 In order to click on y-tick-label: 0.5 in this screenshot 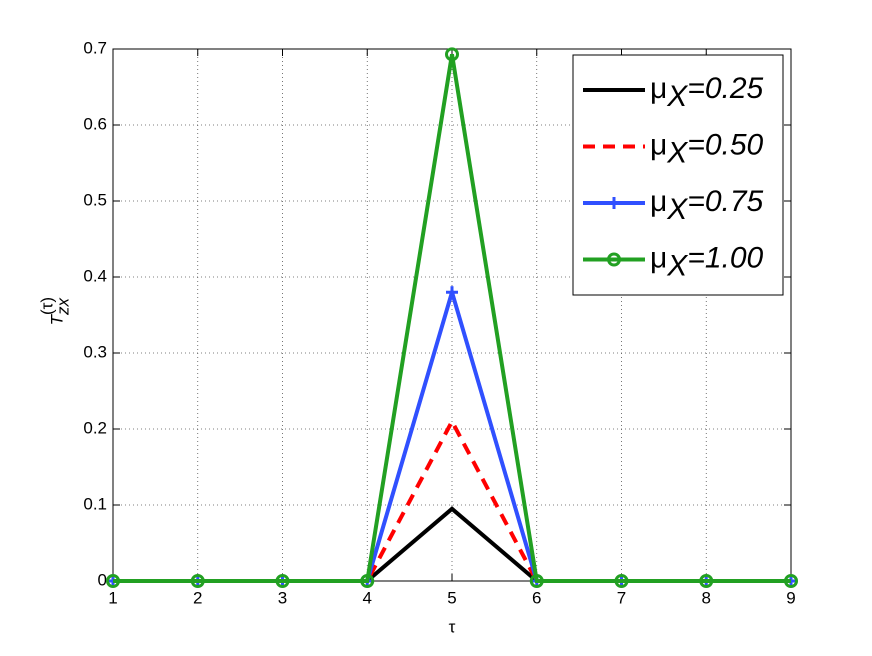, I will do `click(95, 199)`.